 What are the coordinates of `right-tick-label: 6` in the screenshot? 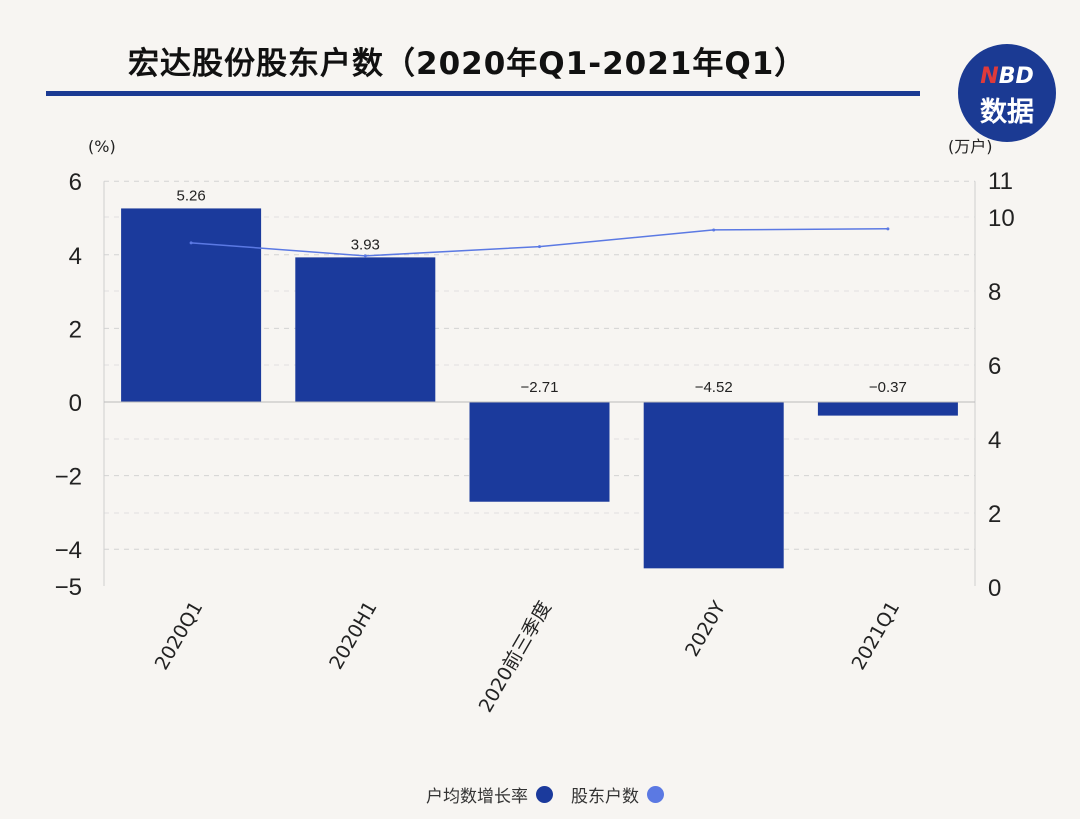 It's located at (994, 366).